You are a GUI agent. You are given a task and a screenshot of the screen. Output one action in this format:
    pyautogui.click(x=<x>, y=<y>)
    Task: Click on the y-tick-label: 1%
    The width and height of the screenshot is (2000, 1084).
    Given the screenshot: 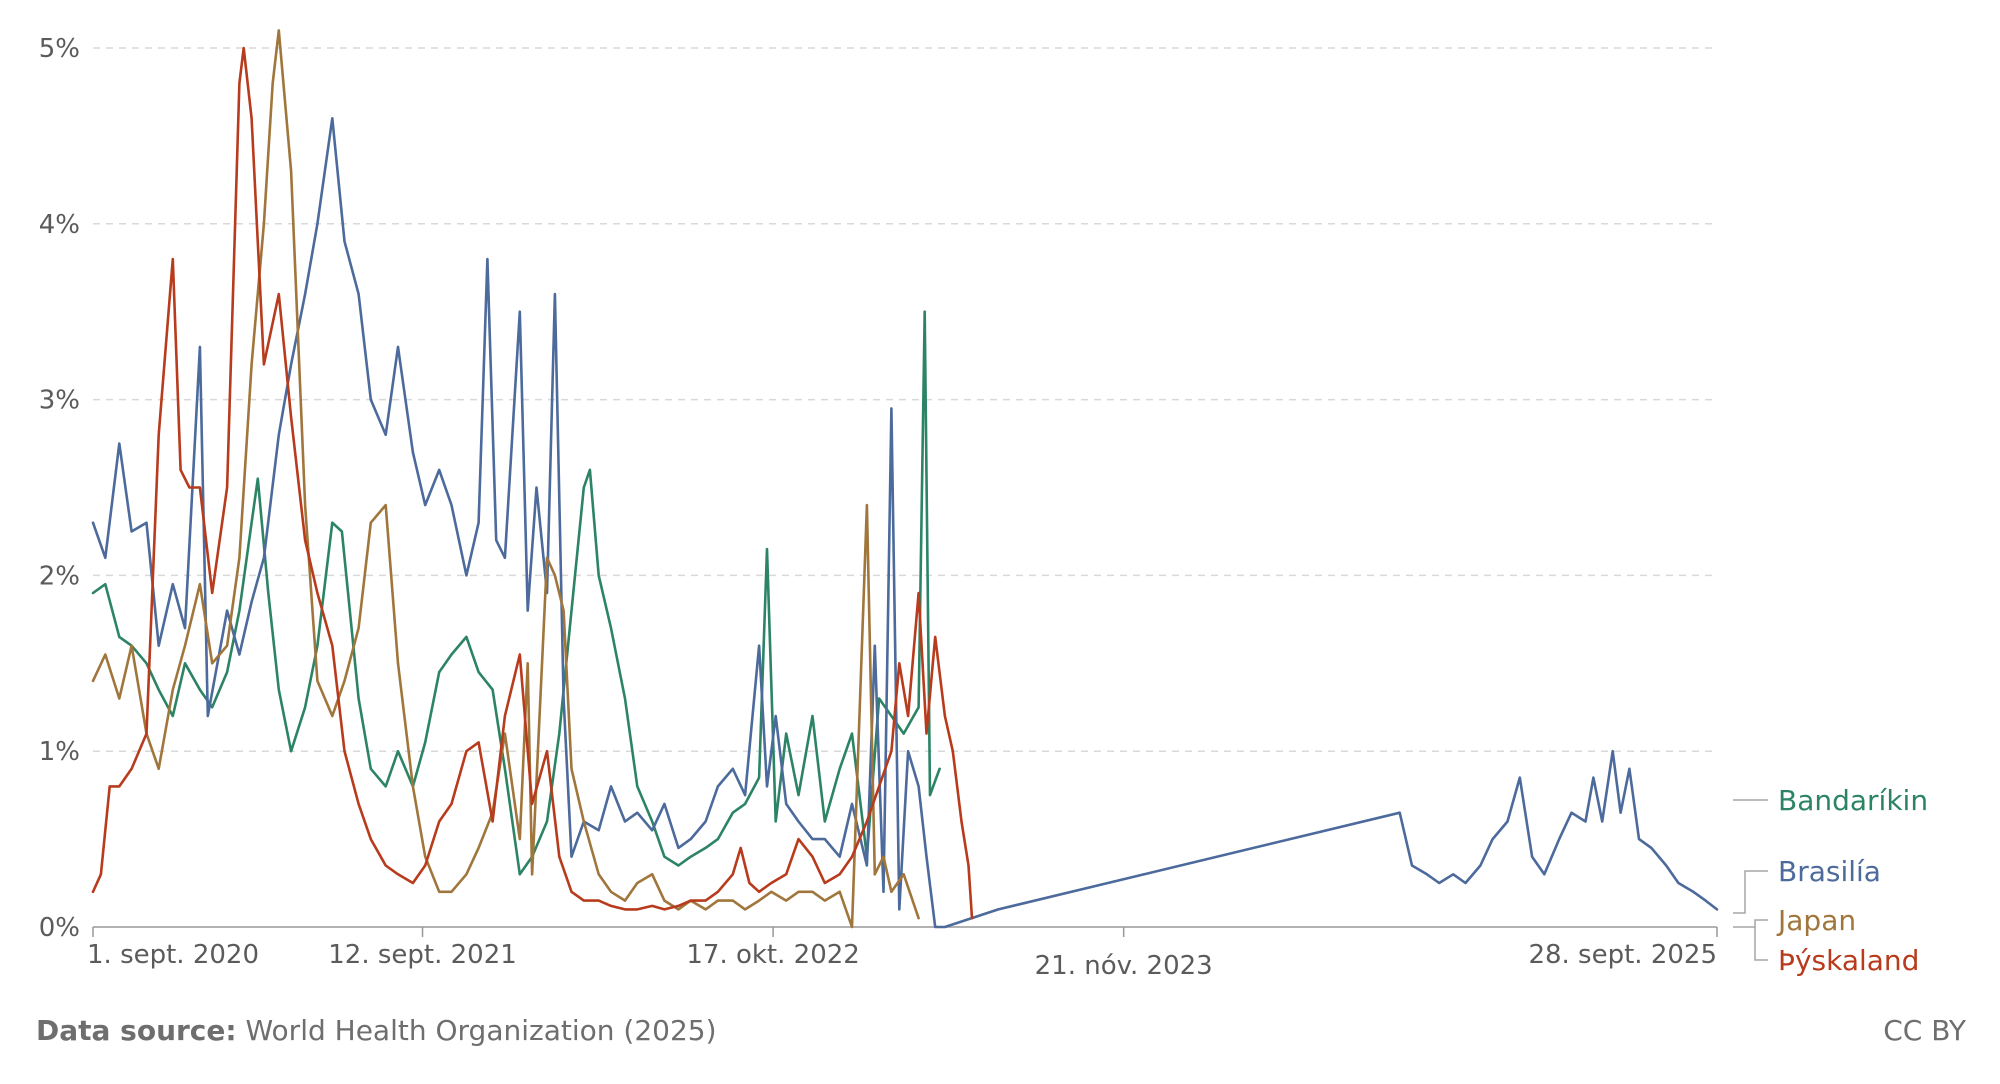 What is the action you would take?
    pyautogui.click(x=59, y=752)
    